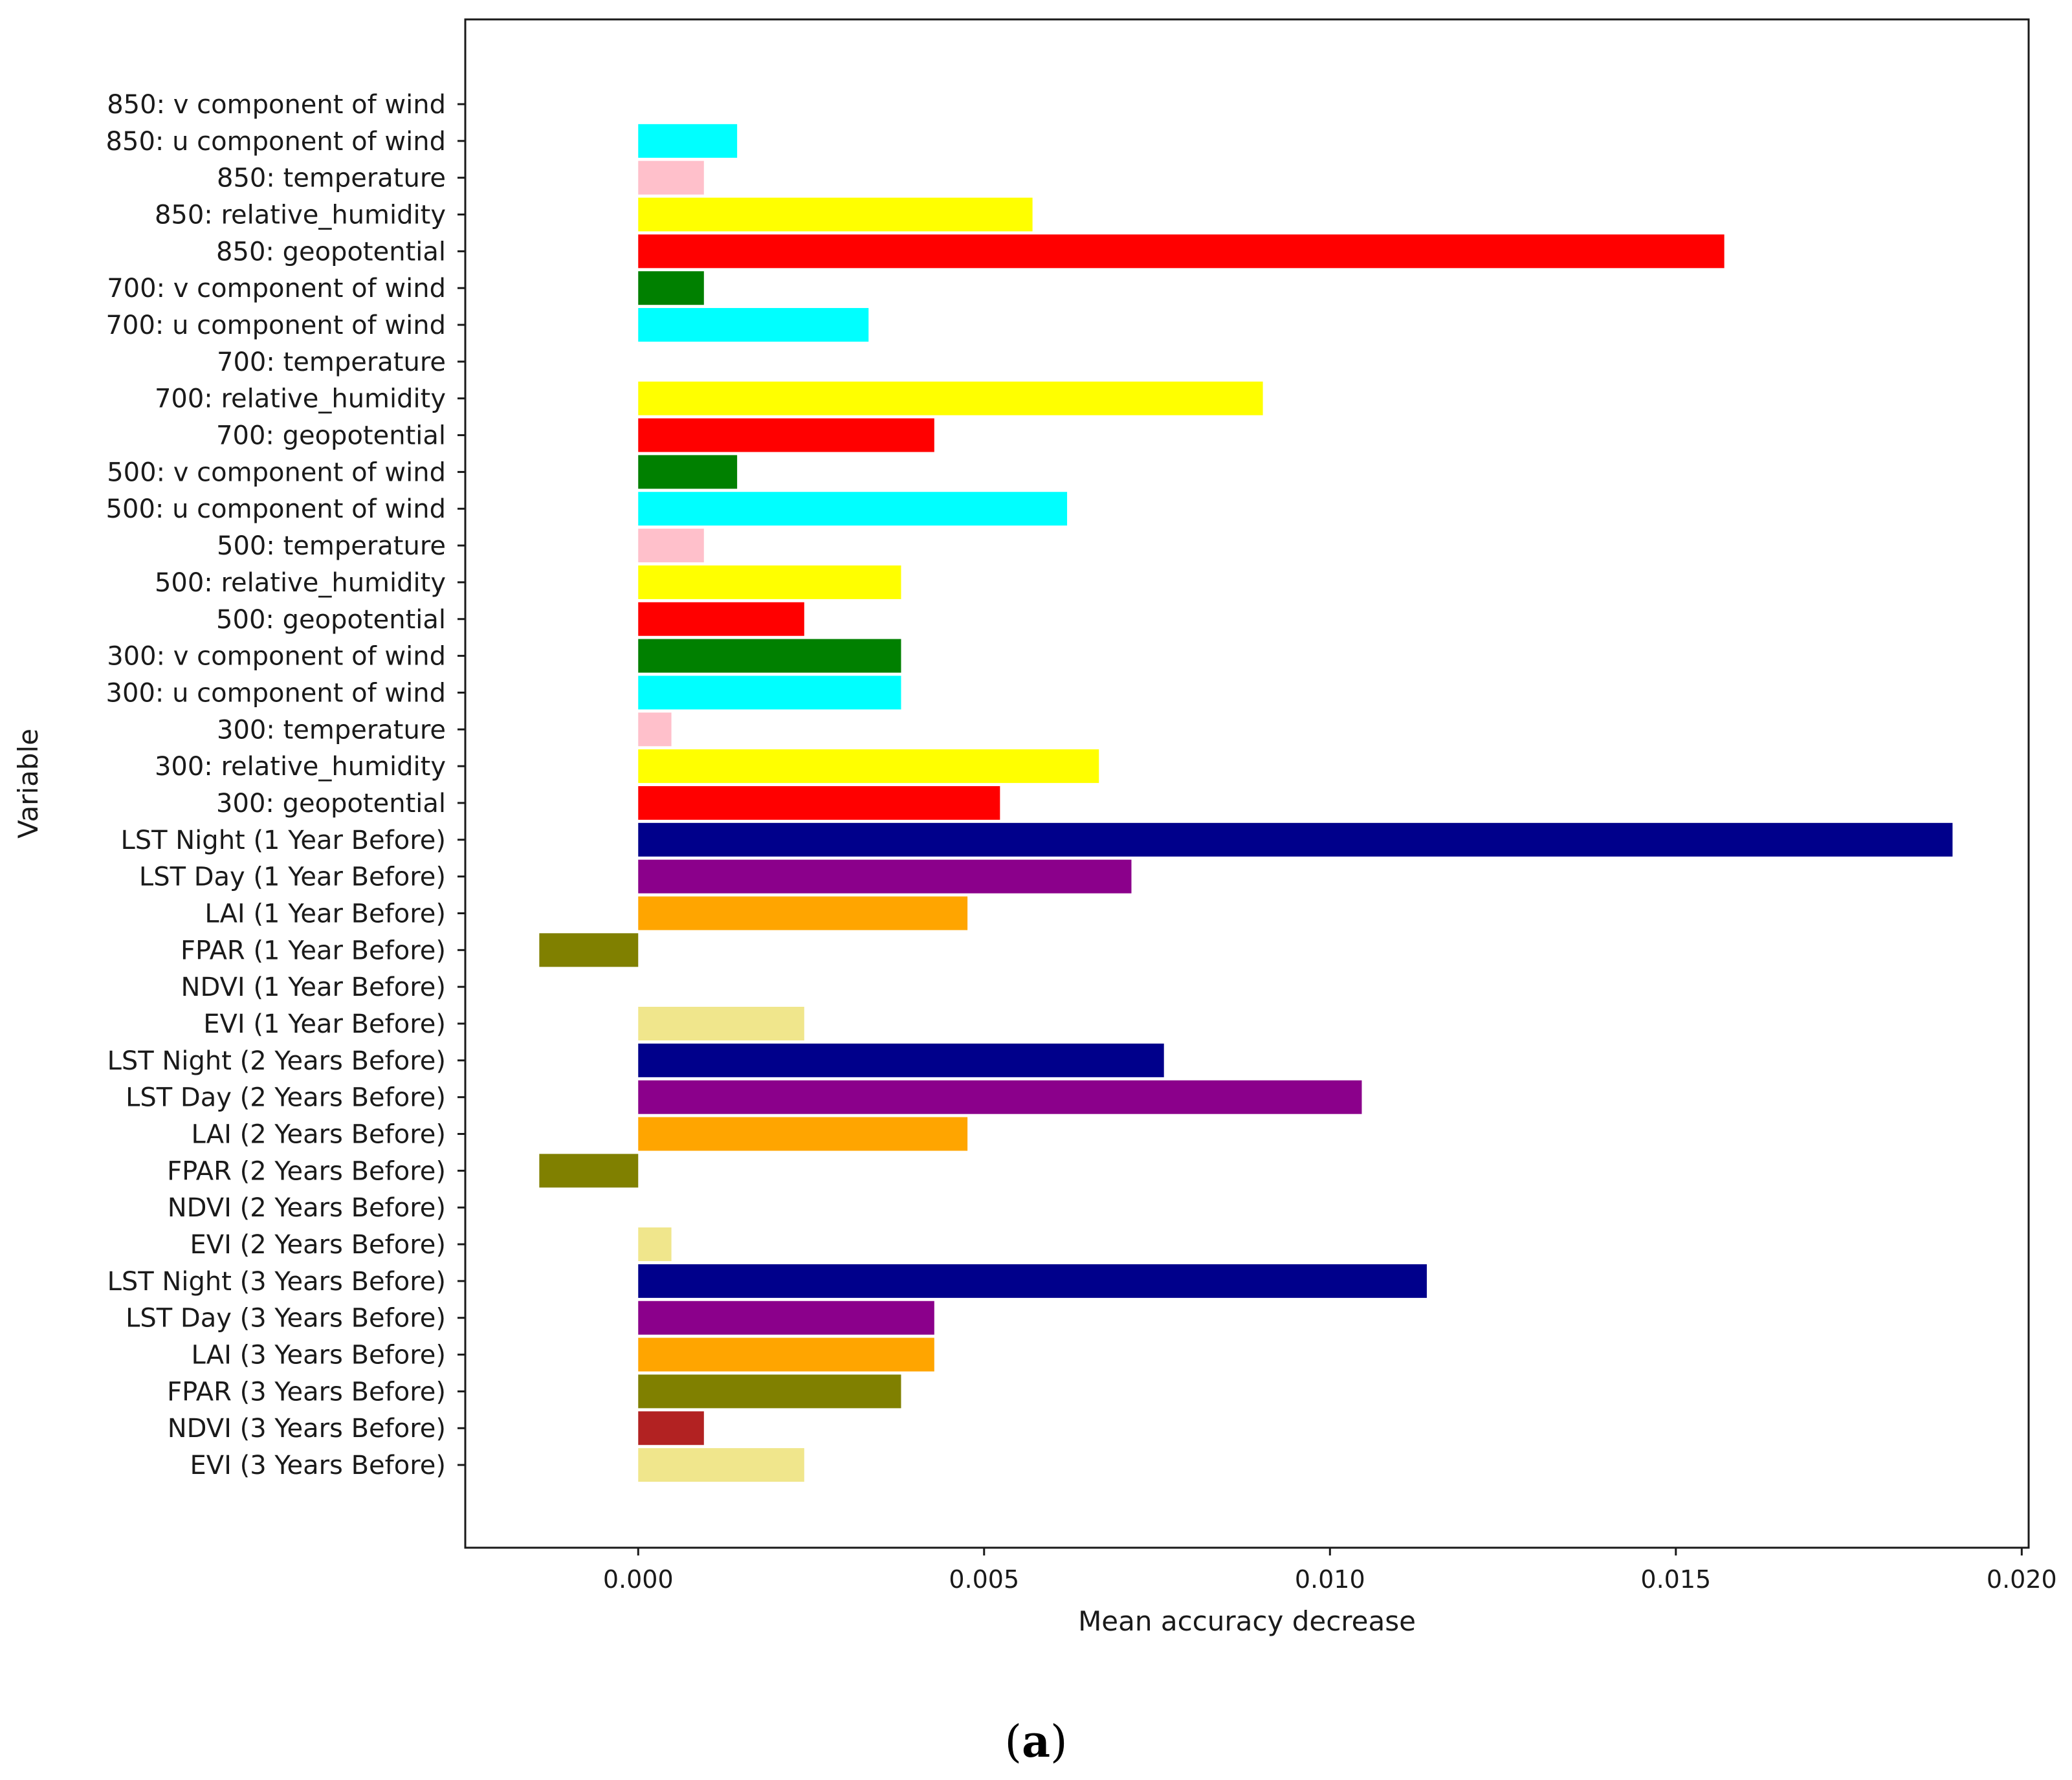  What do you see at coordinates (300, 399) in the screenshot?
I see `y-tick-label: 700: relative_humidity` at bounding box center [300, 399].